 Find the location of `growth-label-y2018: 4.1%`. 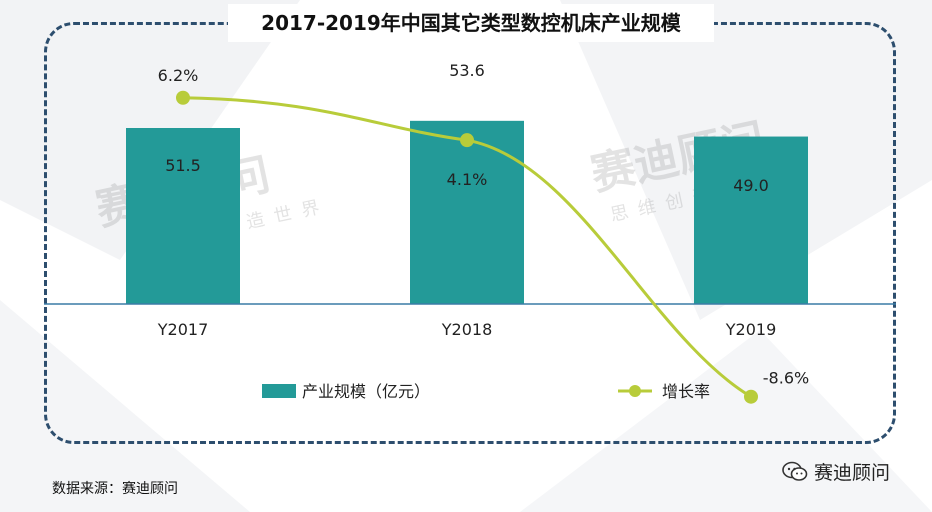

growth-label-y2018: 4.1% is located at coordinates (467, 179).